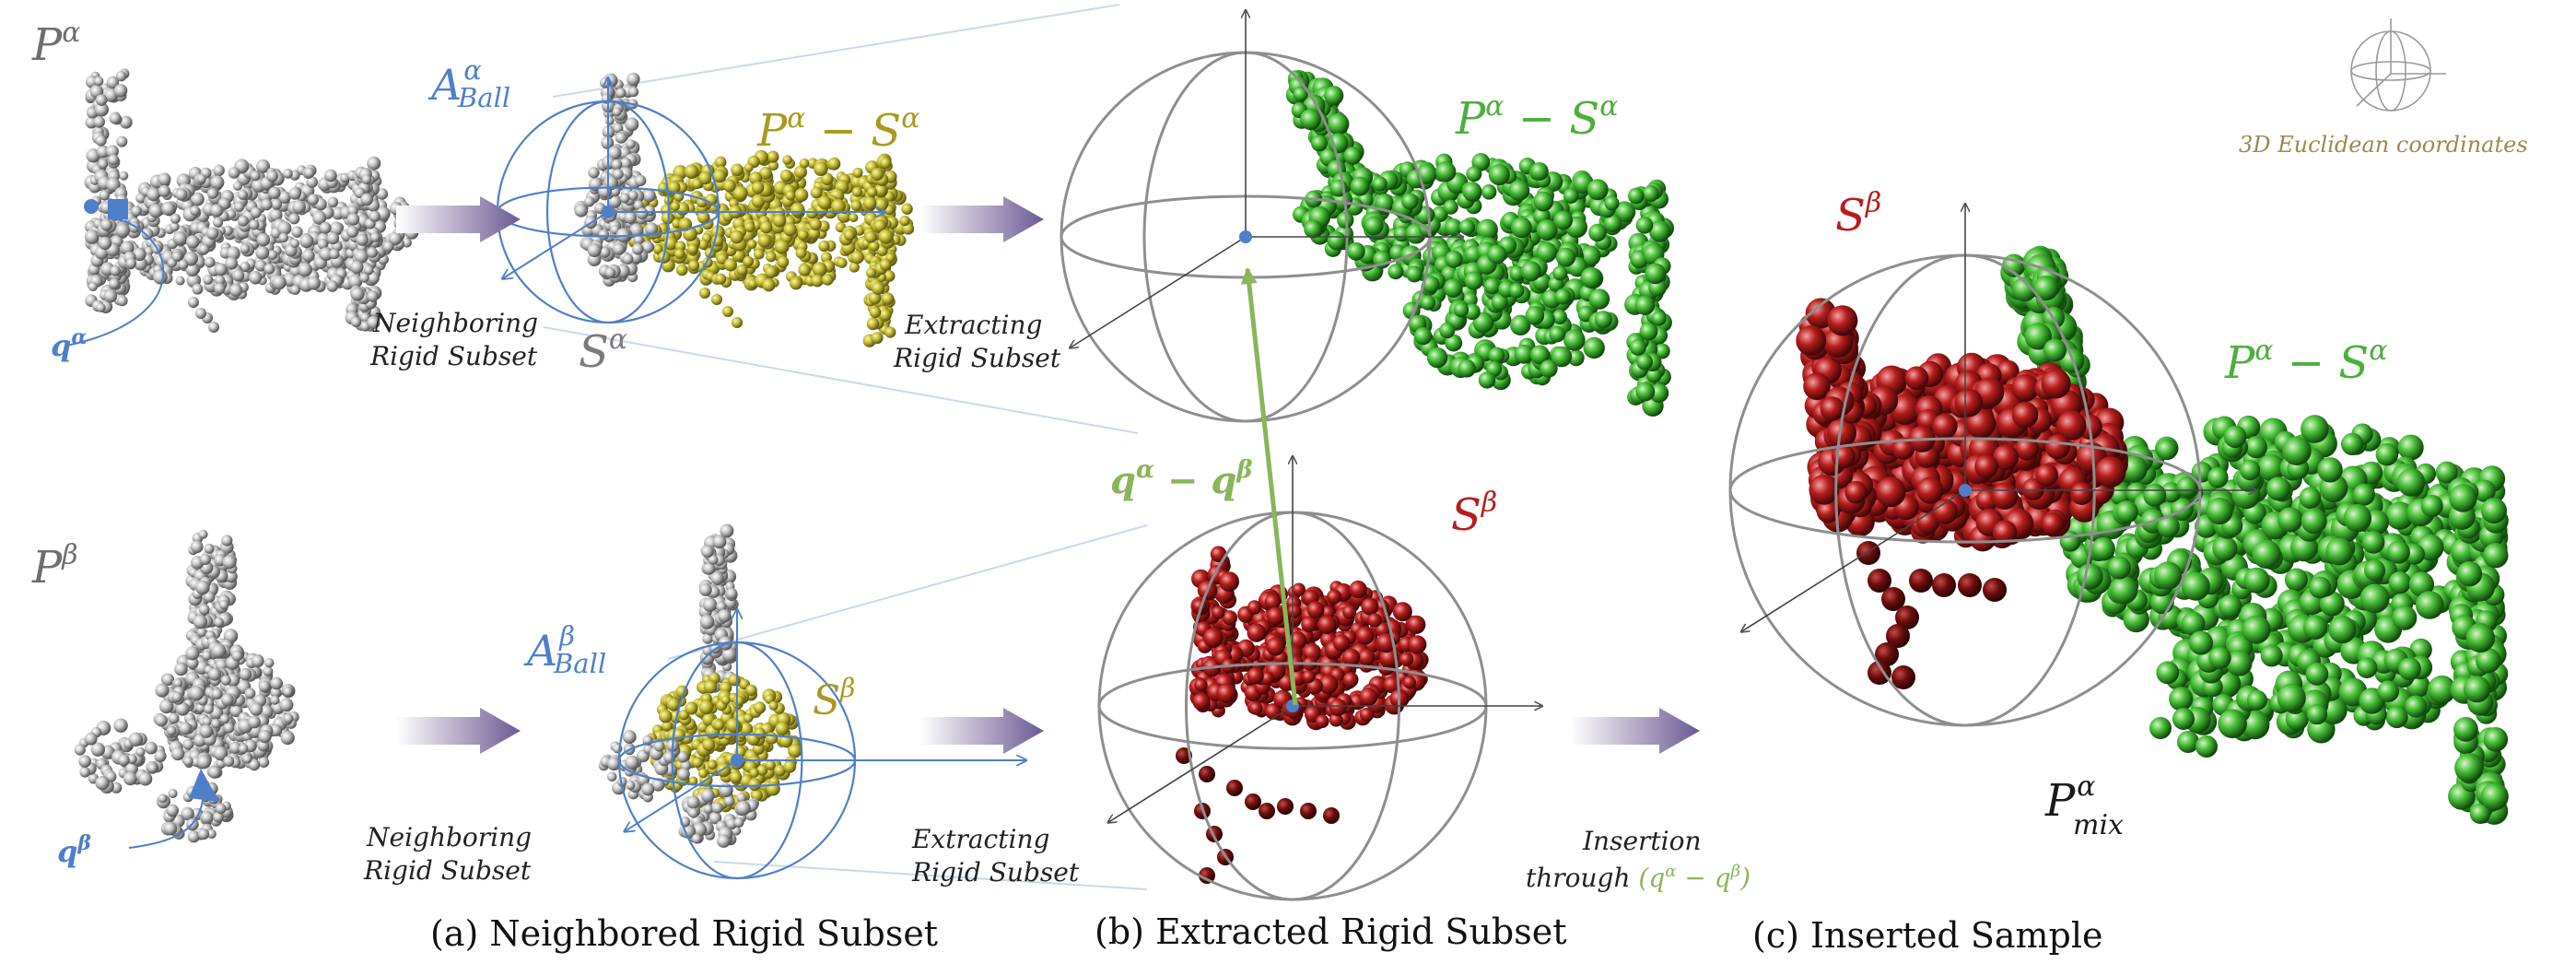  What do you see at coordinates (645, 766) in the screenshot?
I see `chair-b2-gray-legs` at bounding box center [645, 766].